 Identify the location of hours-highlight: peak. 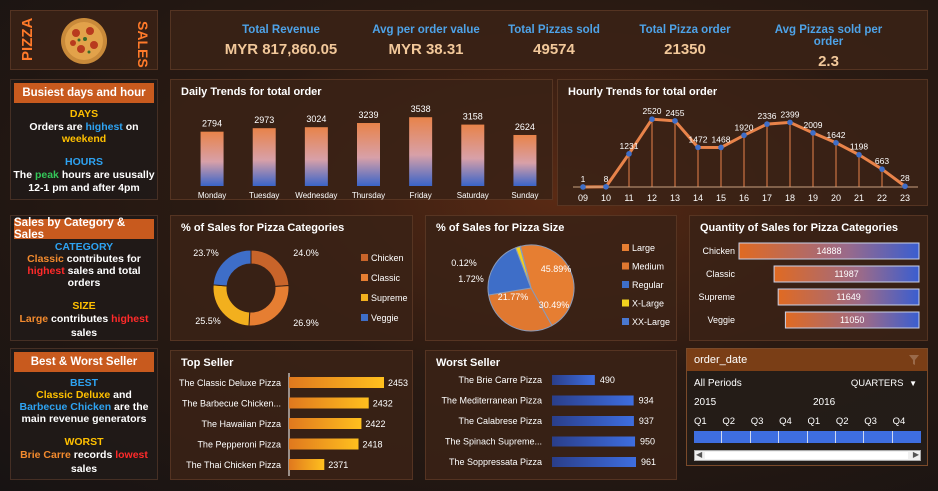
(46, 175).